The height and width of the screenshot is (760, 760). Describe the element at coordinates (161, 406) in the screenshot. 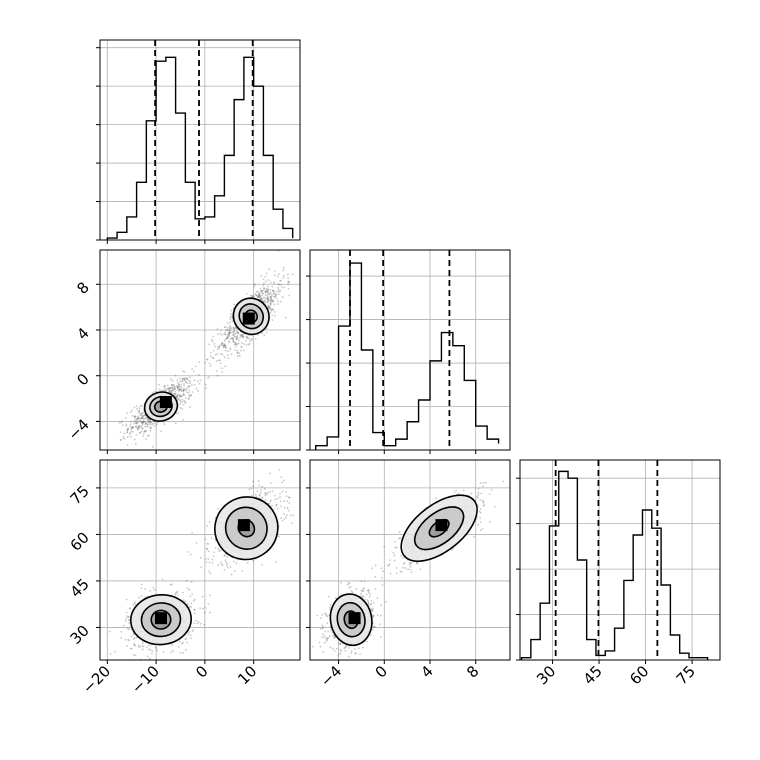

I see `contour-line` at that location.